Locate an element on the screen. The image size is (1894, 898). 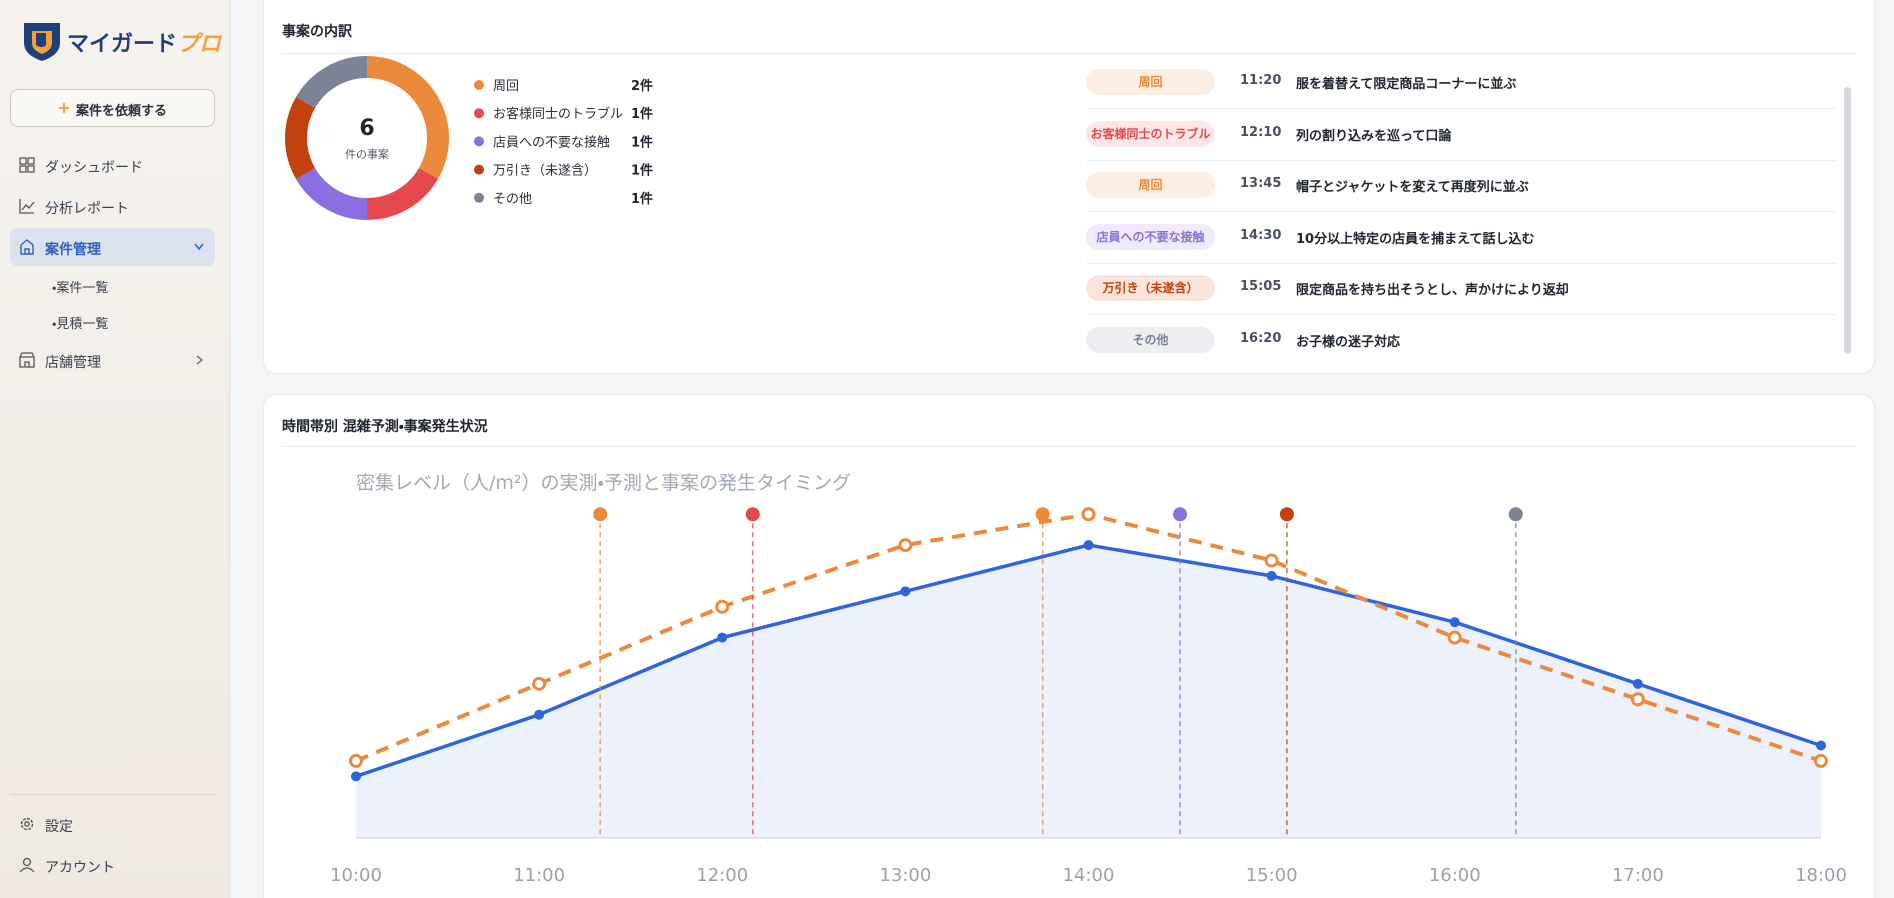
x-tick-label: 18:00 is located at coordinates (1821, 875).